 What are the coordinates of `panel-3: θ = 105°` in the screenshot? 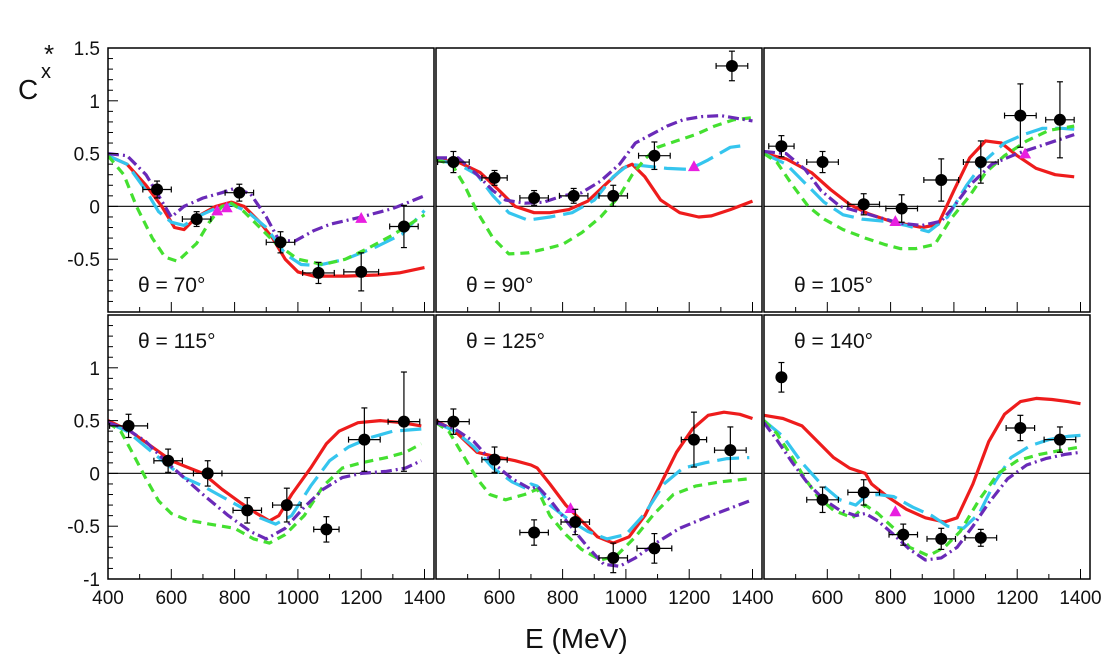 It's located at (927, 180).